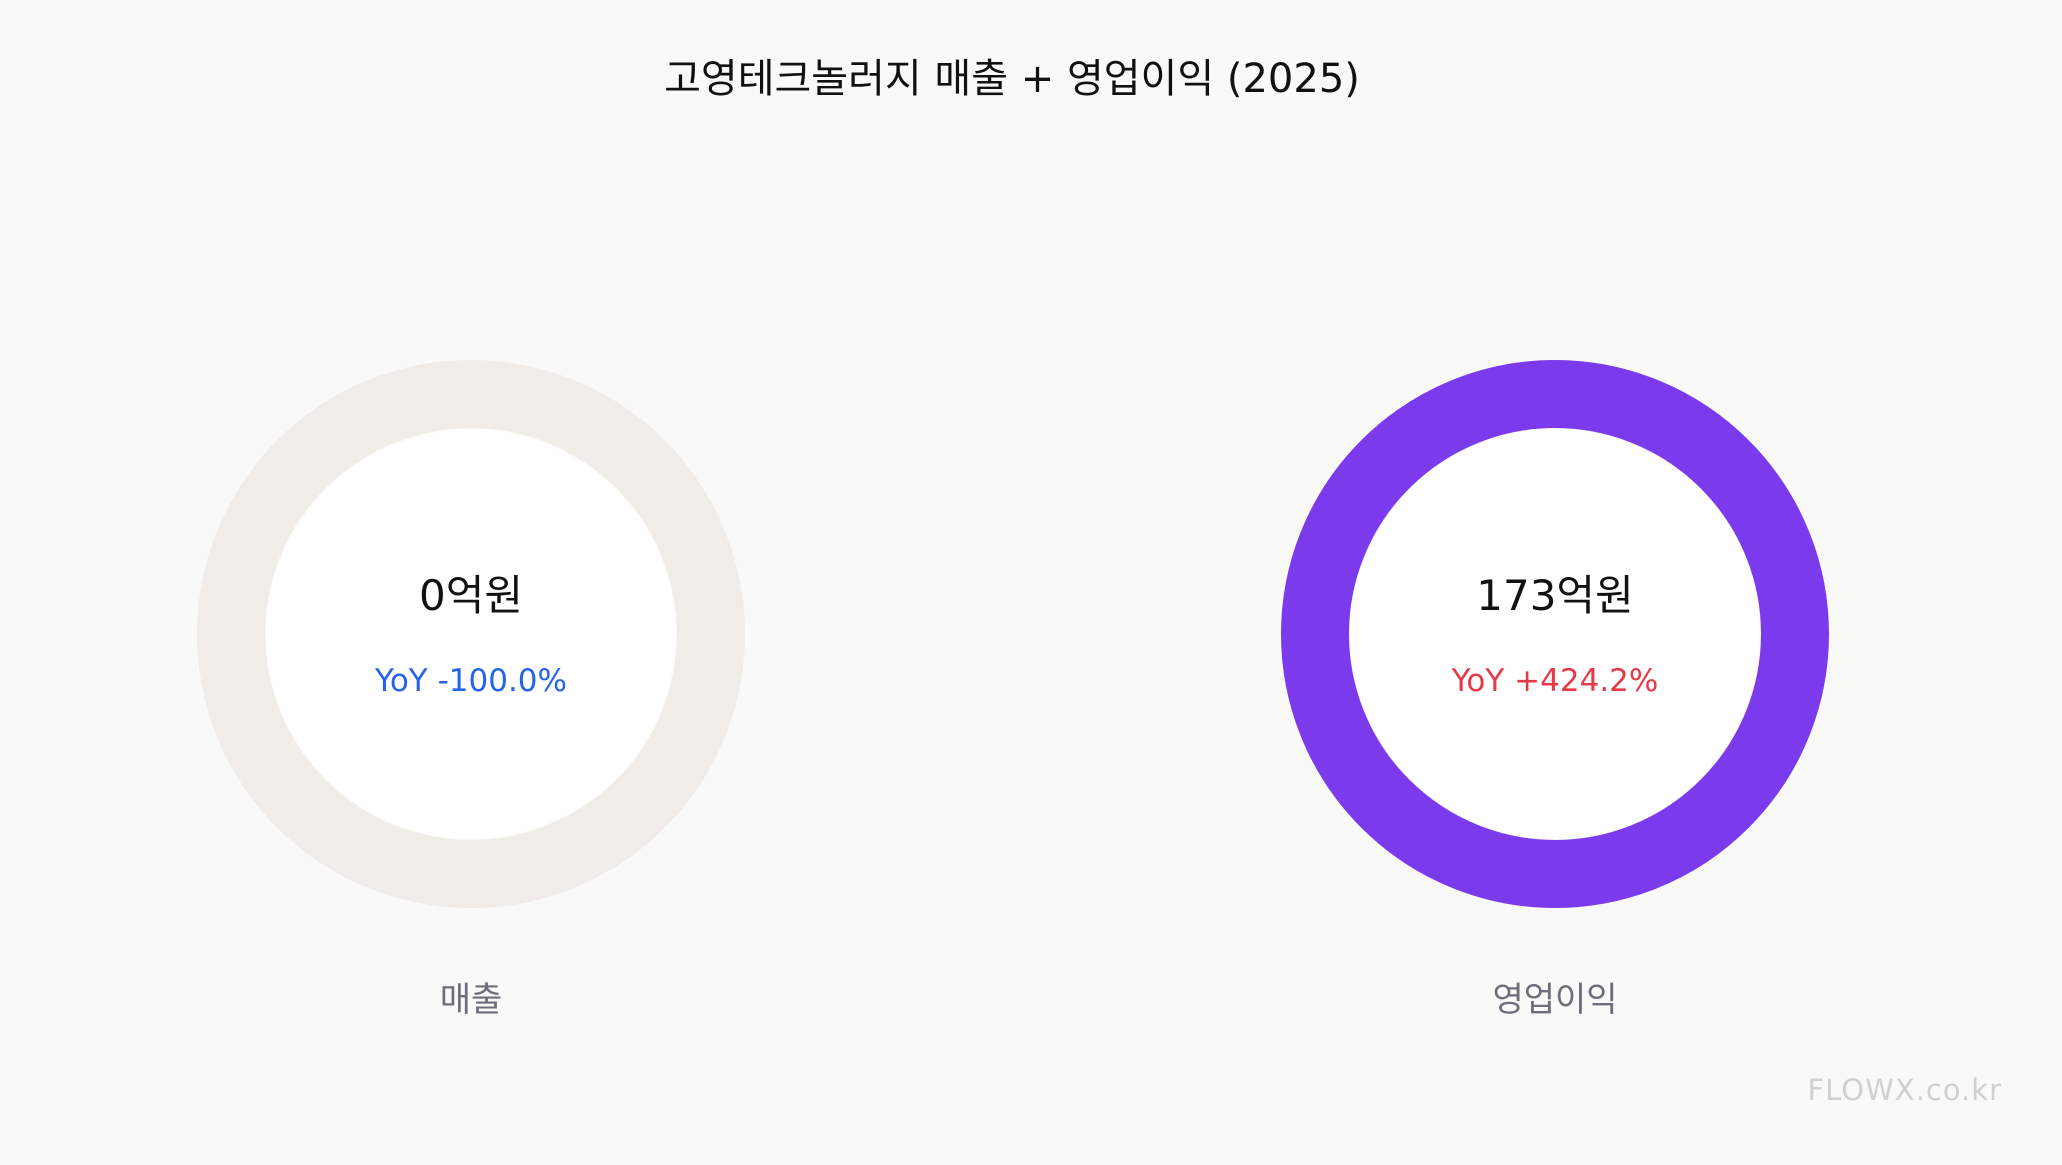  I want to click on donut-center-operating-profit, so click(1555, 634).